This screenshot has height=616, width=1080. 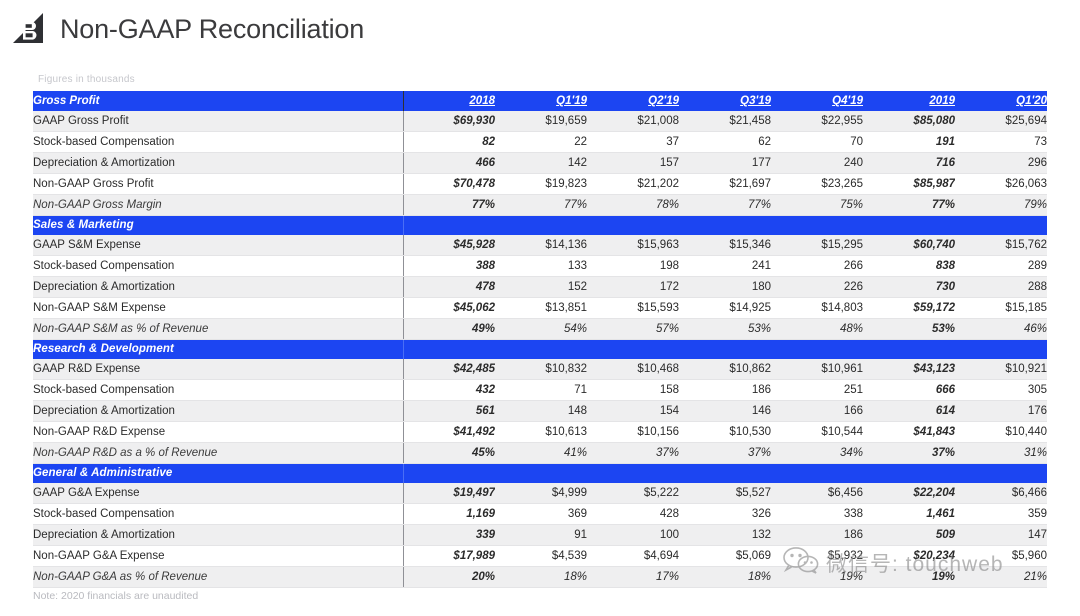 I want to click on cell-q219: $21,008, so click(x=633, y=121).